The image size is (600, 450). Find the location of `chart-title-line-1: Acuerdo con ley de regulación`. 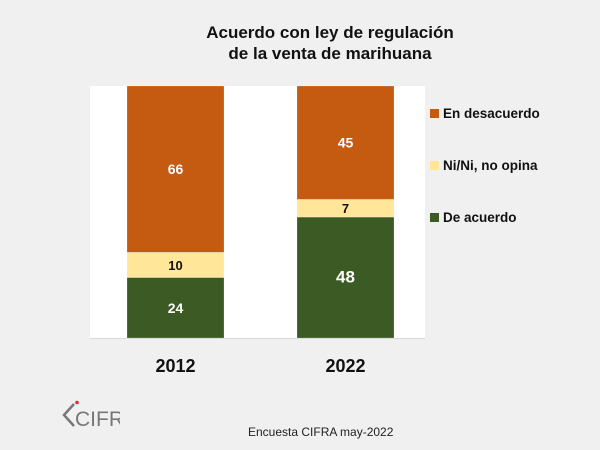

chart-title-line-1: Acuerdo con ley de regulación is located at coordinates (330, 32).